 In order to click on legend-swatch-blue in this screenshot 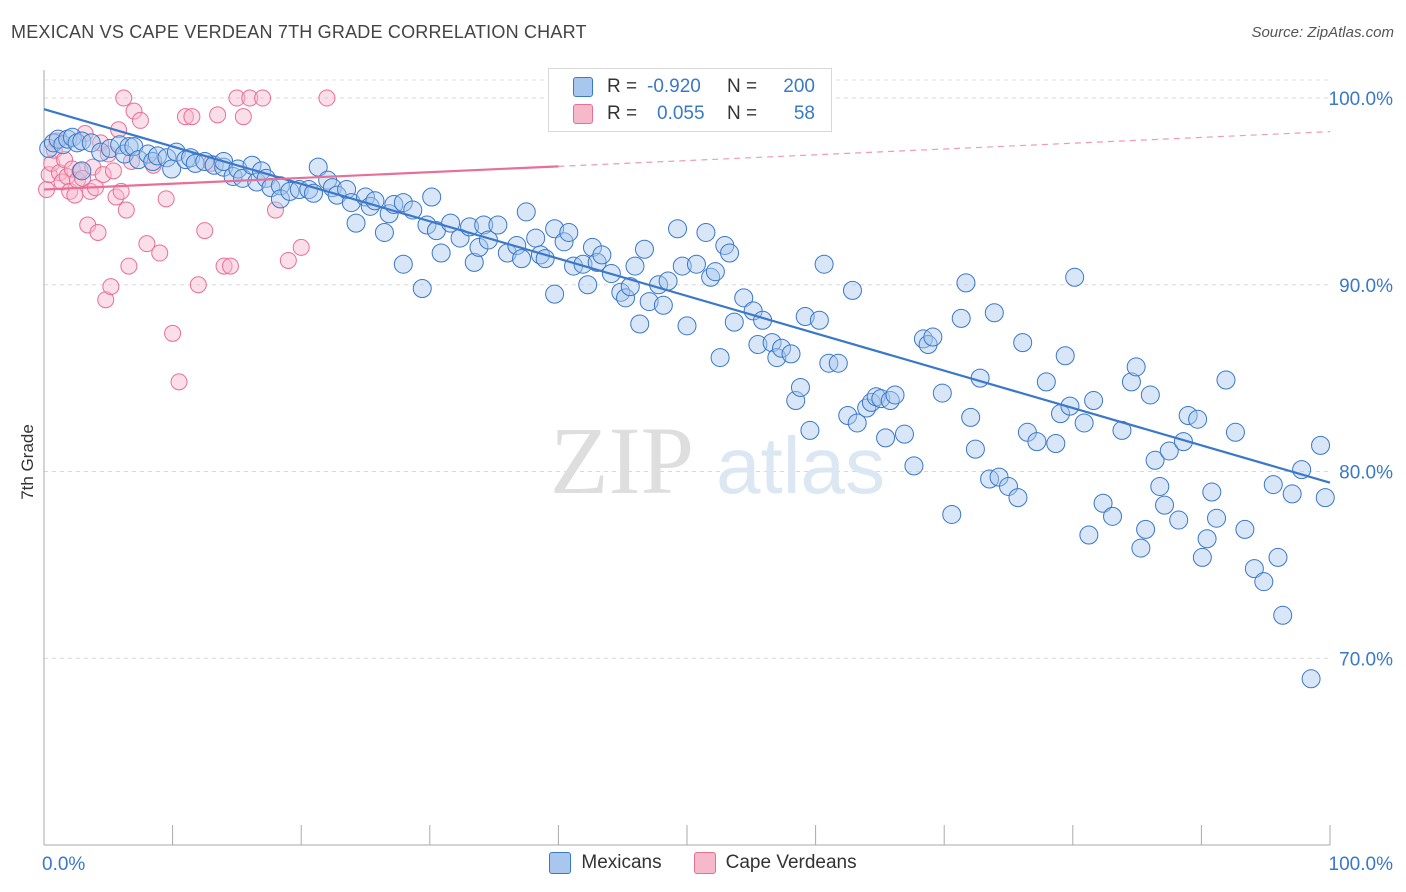, I will do `click(583, 87)`.